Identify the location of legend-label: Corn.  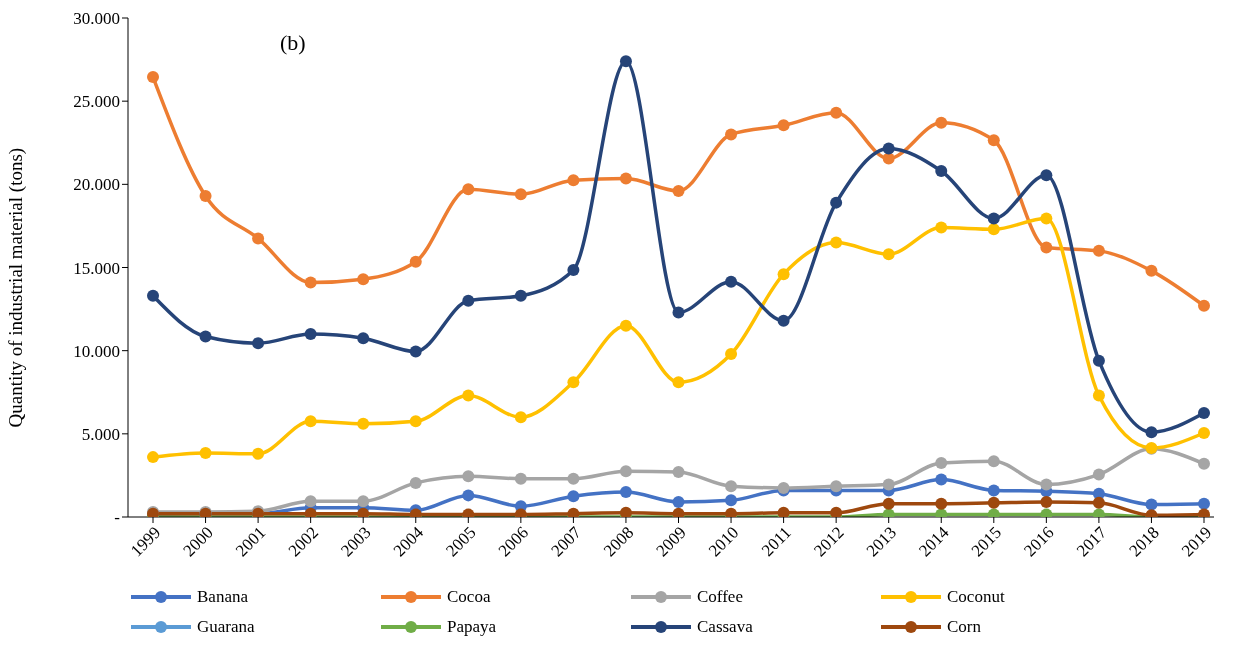
(964, 627).